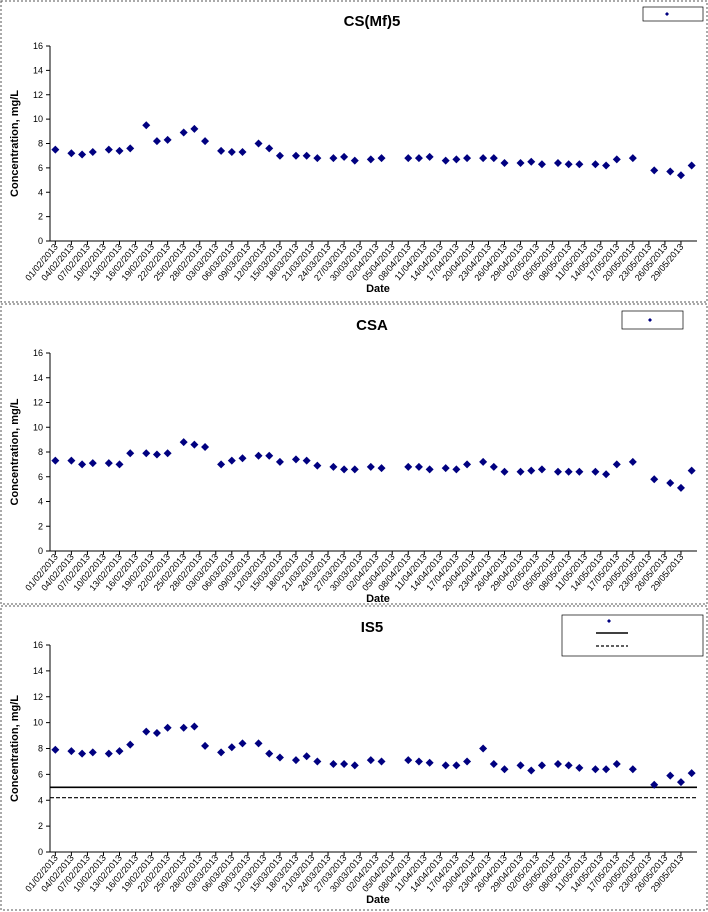 The image size is (708, 912). What do you see at coordinates (372, 627) in the screenshot?
I see `chart-title: IS5` at bounding box center [372, 627].